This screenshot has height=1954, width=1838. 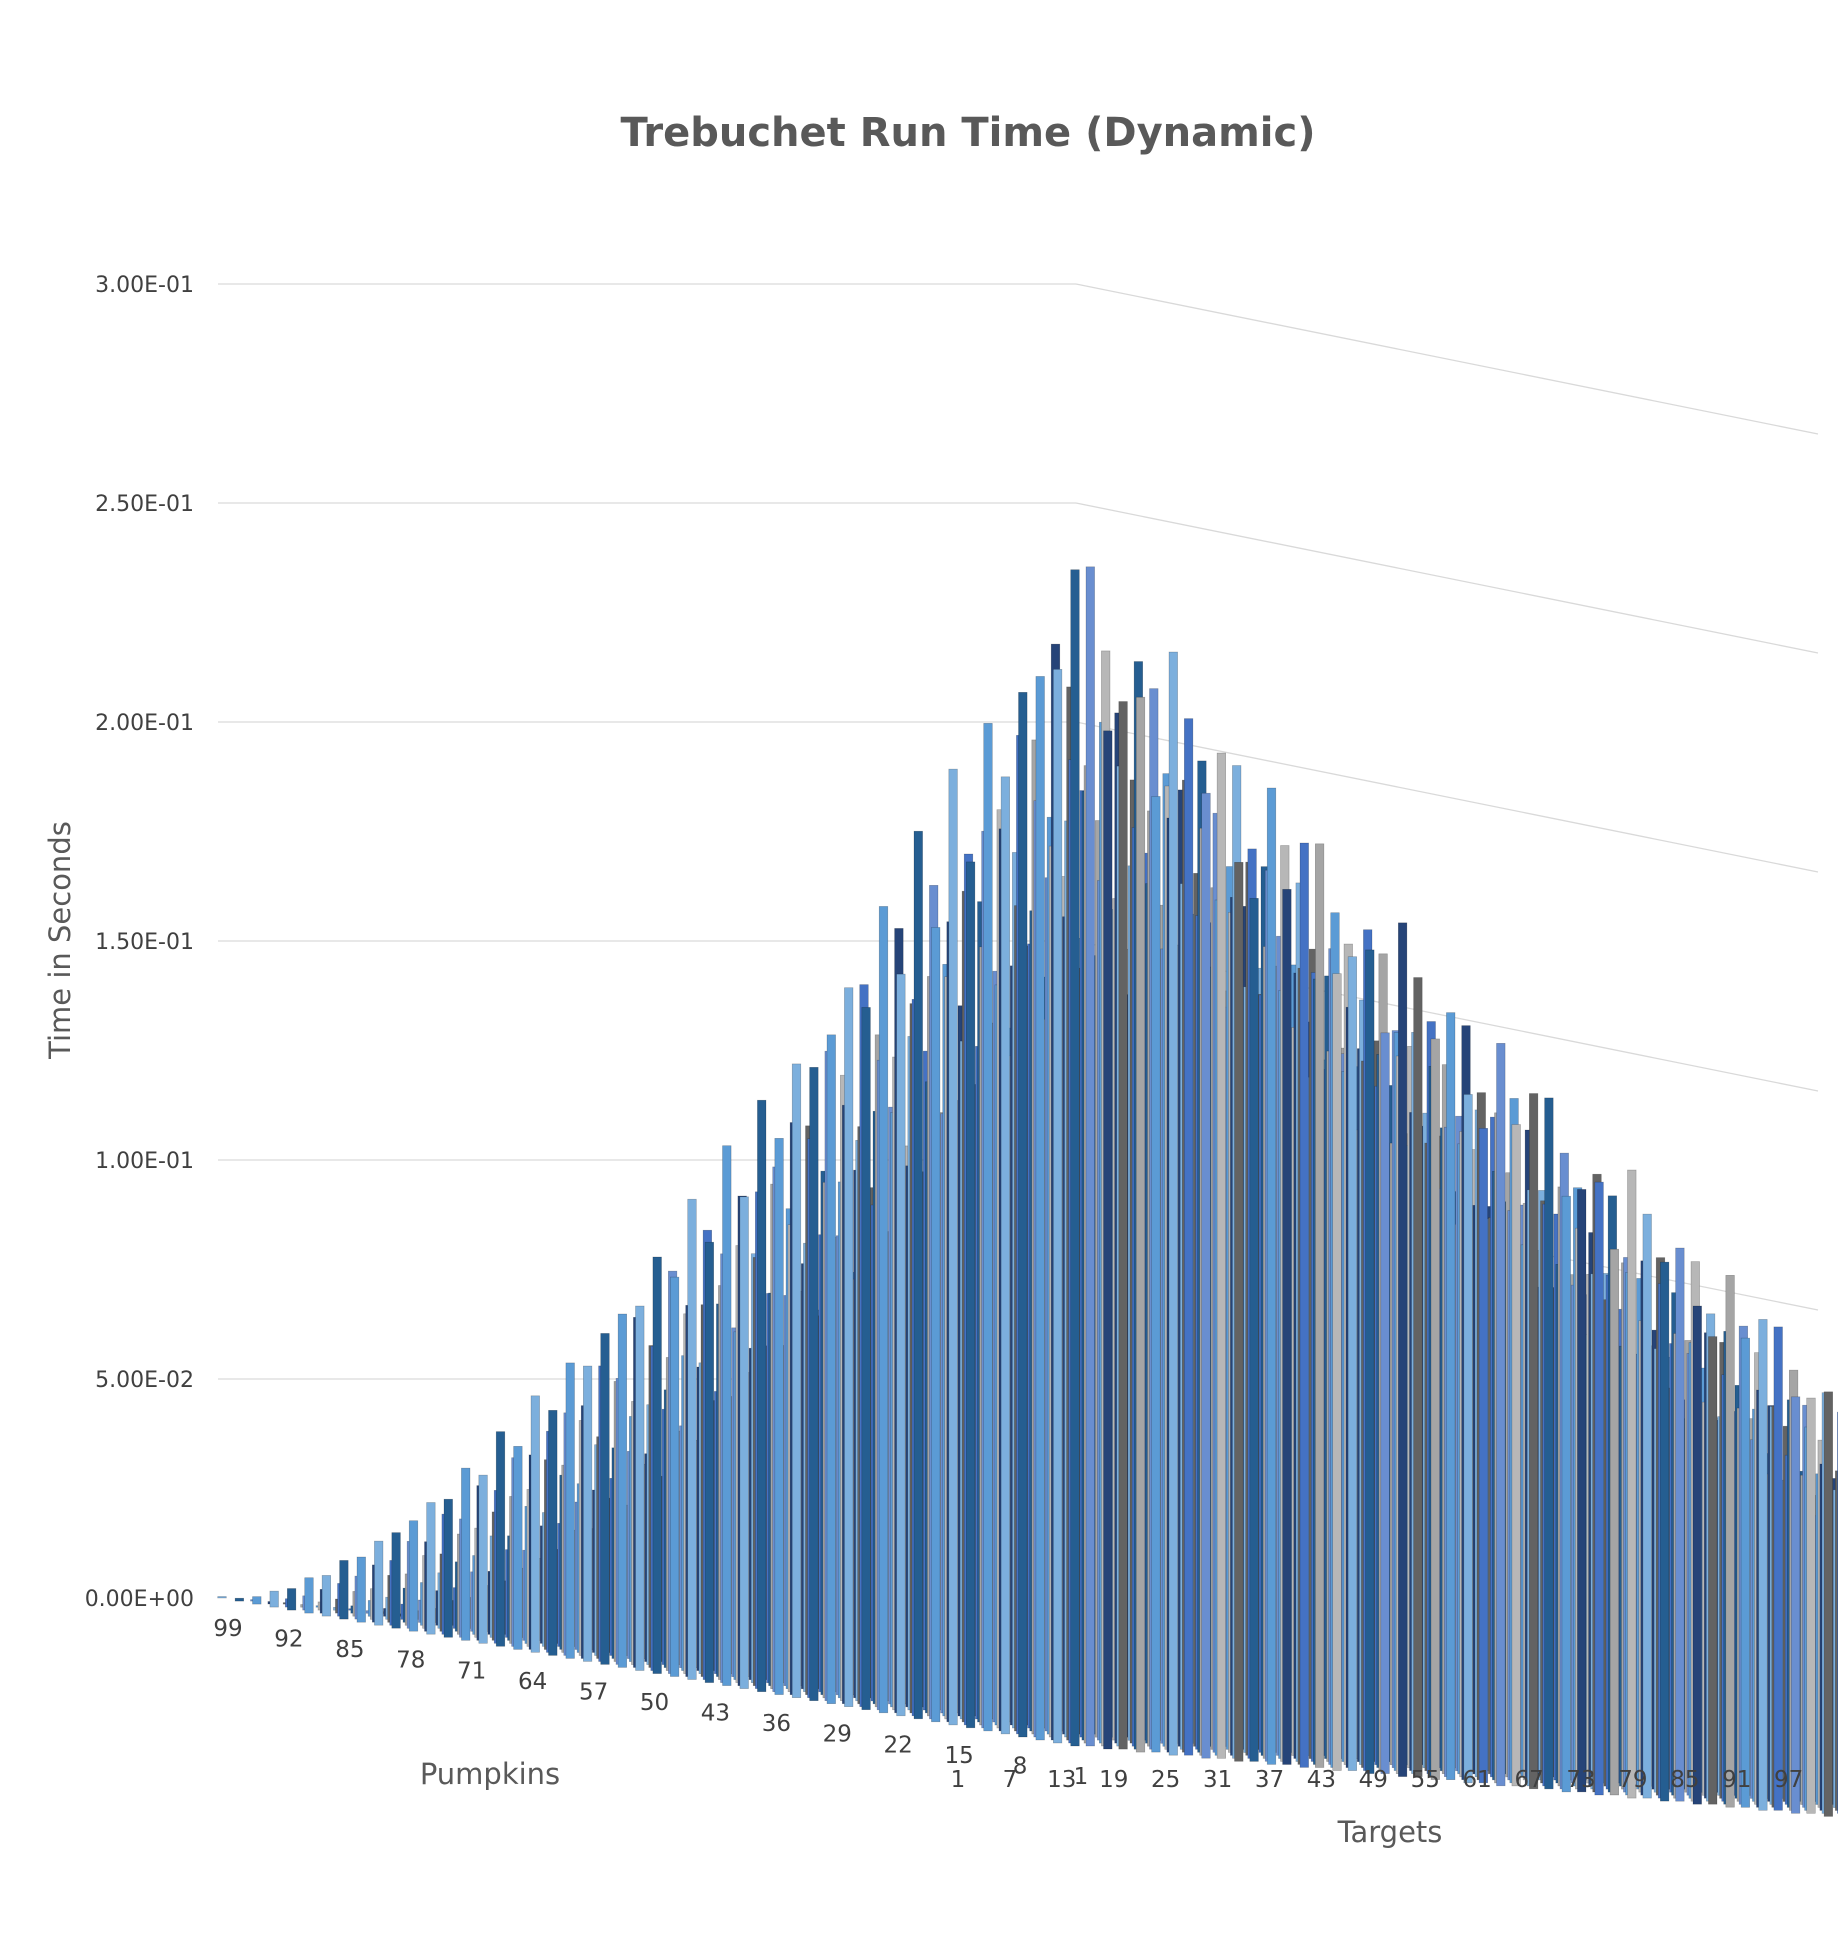 What do you see at coordinates (1020, 1766) in the screenshot?
I see `pumpkins-tick-label: 8` at bounding box center [1020, 1766].